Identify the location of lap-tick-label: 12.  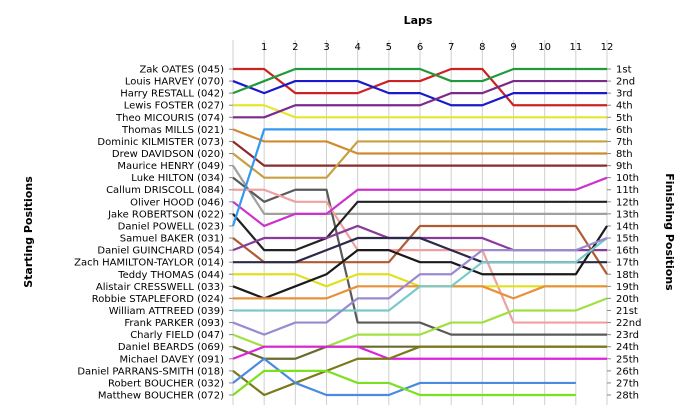
(607, 47).